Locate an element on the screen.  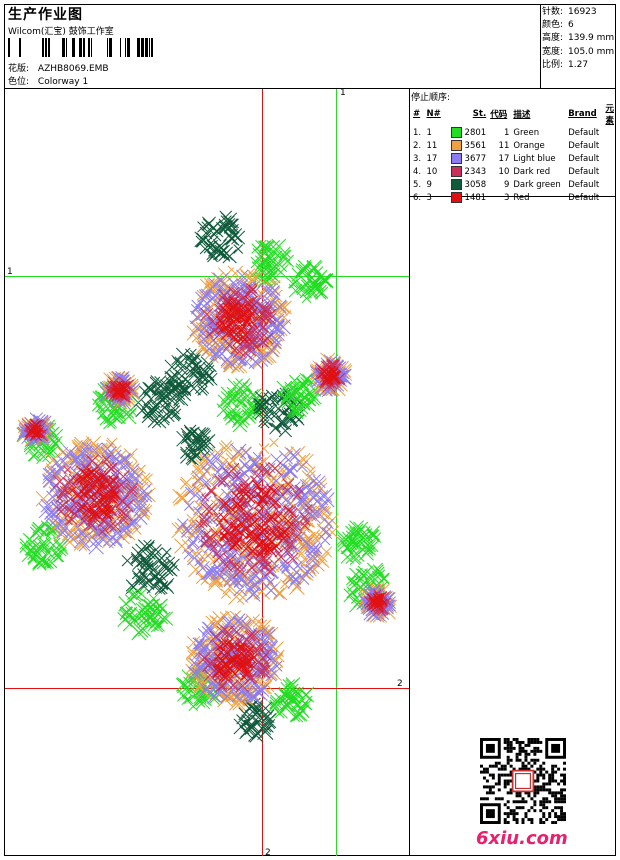
row-swatch-st: 3561 is located at coordinates (469, 145).